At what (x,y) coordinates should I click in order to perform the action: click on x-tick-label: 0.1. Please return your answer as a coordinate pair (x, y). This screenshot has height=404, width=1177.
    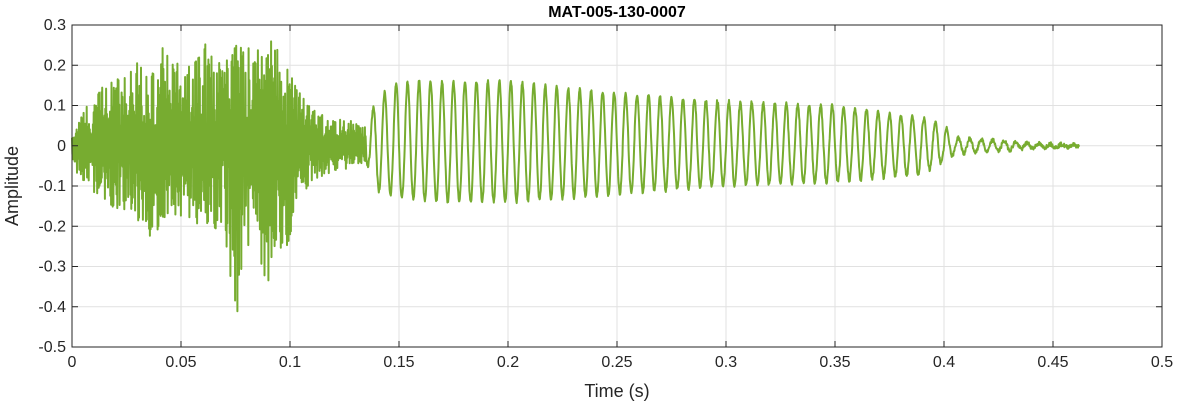
    Looking at the image, I should click on (290, 362).